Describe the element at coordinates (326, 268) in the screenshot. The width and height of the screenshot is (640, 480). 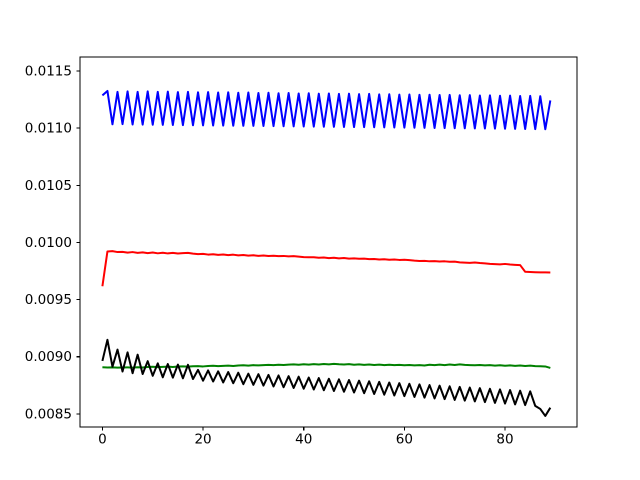
I see `red-series` at that location.